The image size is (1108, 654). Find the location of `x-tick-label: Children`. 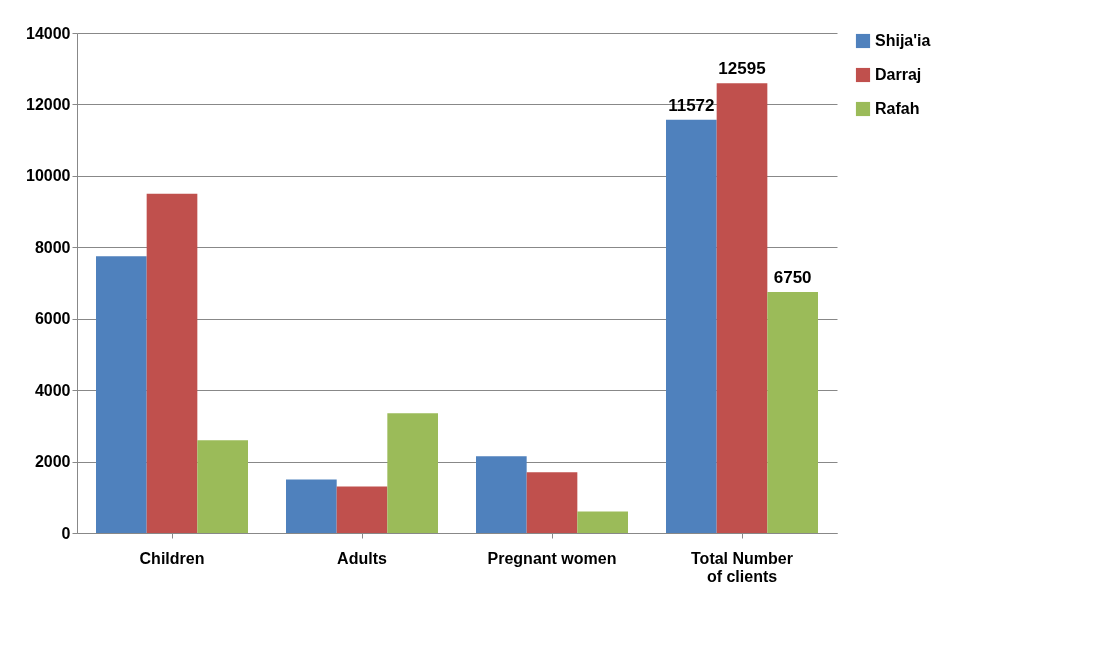

x-tick-label: Children is located at coordinates (172, 558).